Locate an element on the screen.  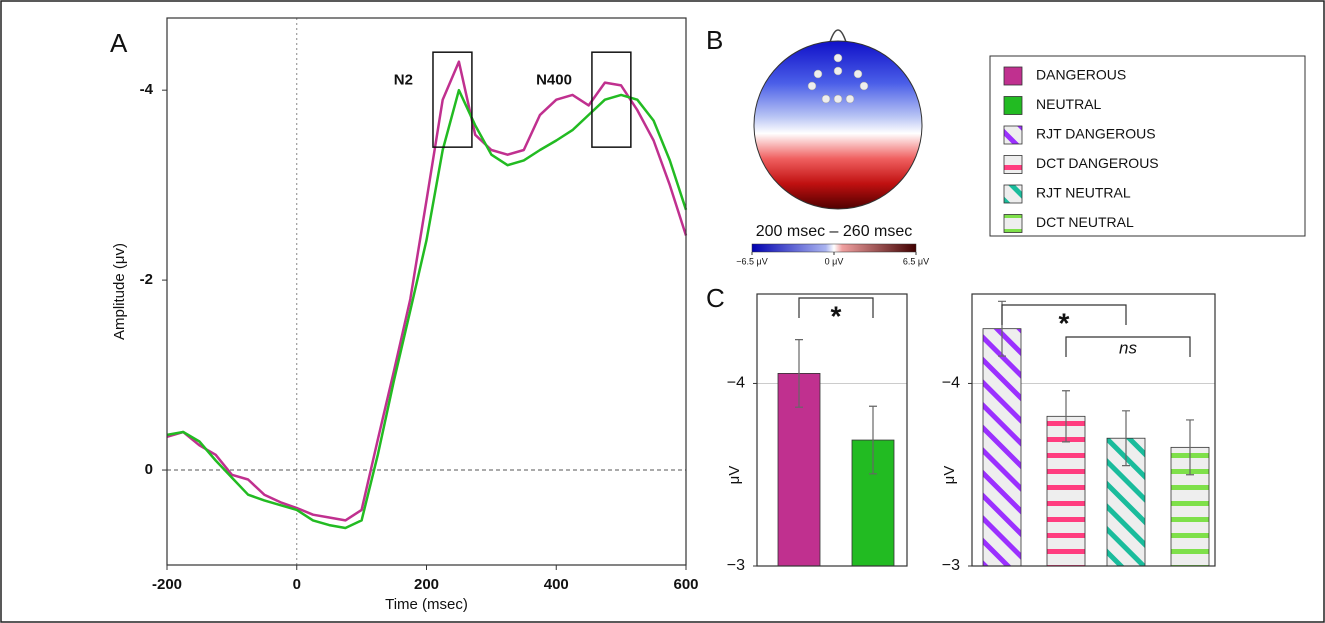
x-tick-label: 200 is located at coordinates (426, 584).